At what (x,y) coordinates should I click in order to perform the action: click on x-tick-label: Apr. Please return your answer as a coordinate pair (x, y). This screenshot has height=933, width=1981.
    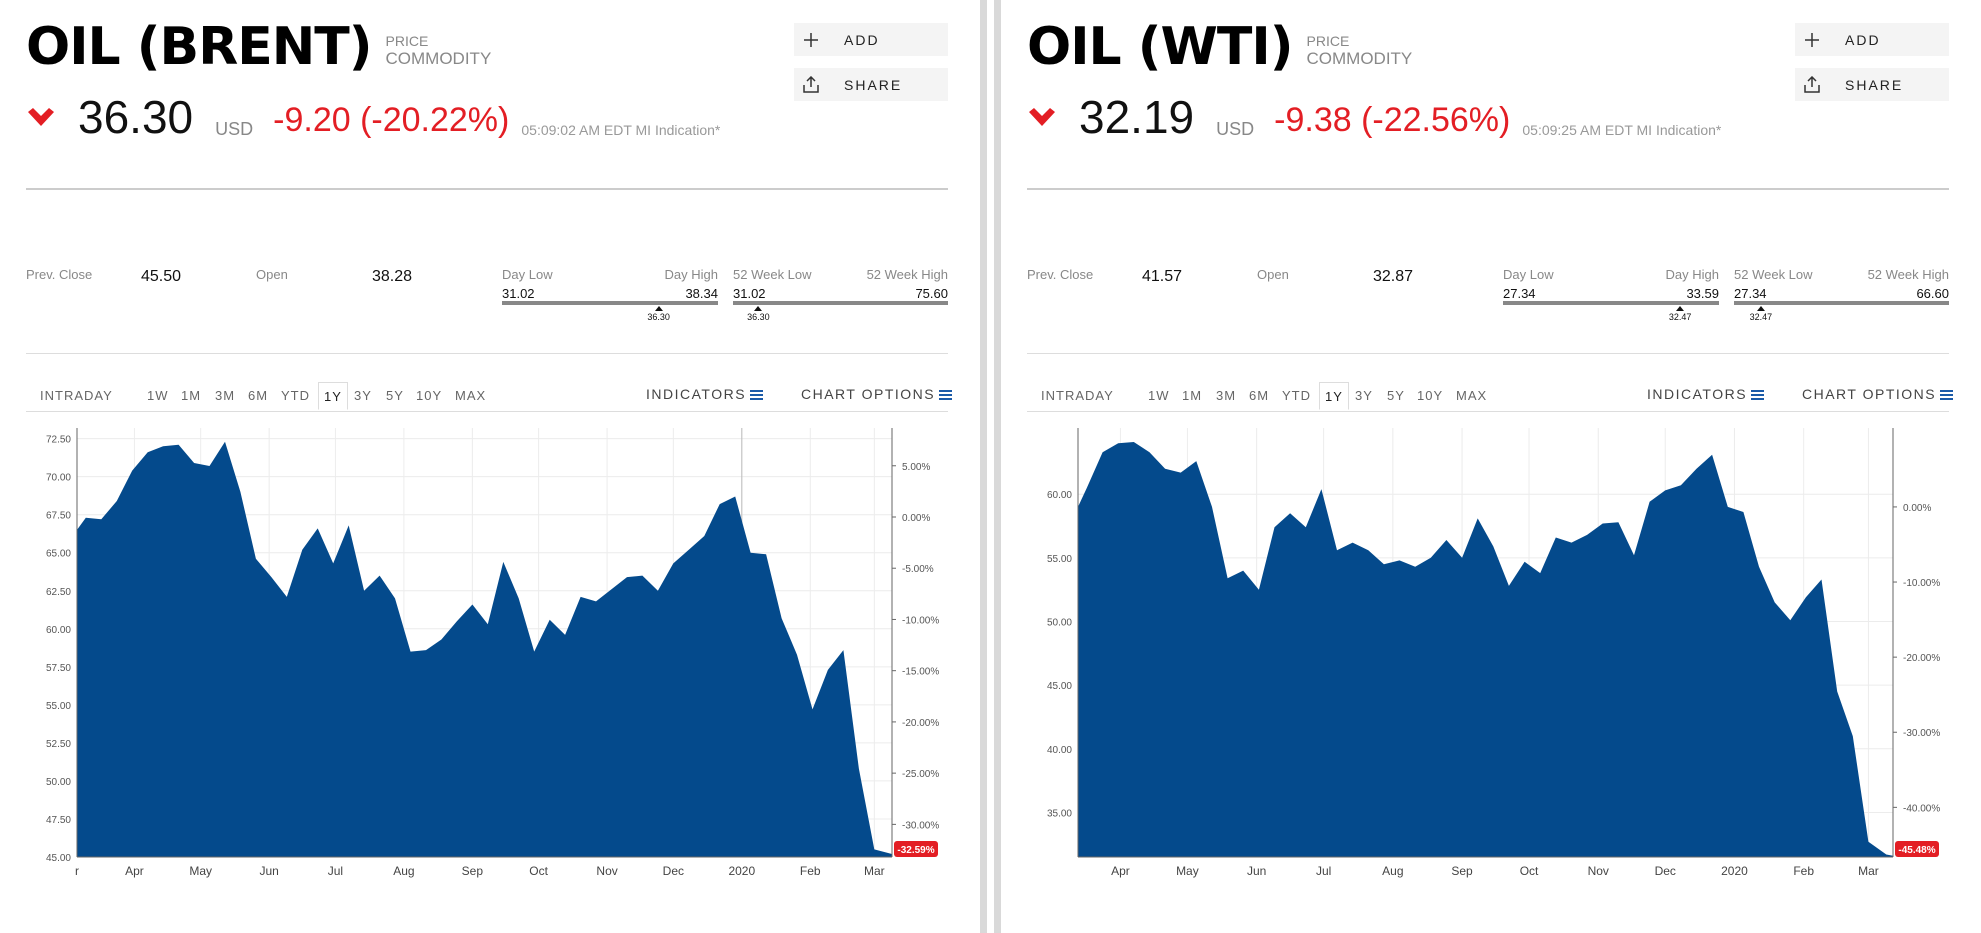
    Looking at the image, I should click on (1120, 871).